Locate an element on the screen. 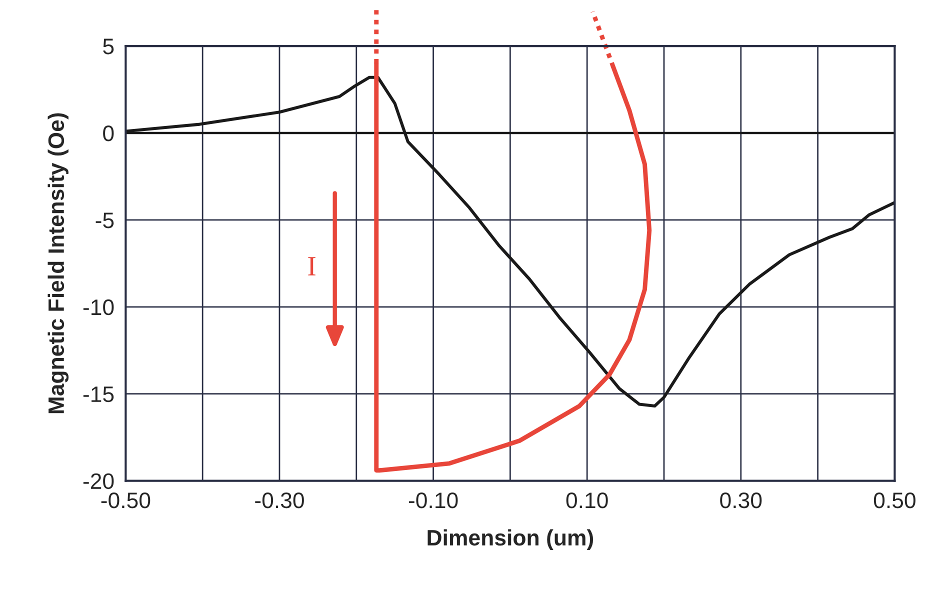 This screenshot has width=931, height=598. x-axis-title: Dimension (um) is located at coordinates (511, 539).